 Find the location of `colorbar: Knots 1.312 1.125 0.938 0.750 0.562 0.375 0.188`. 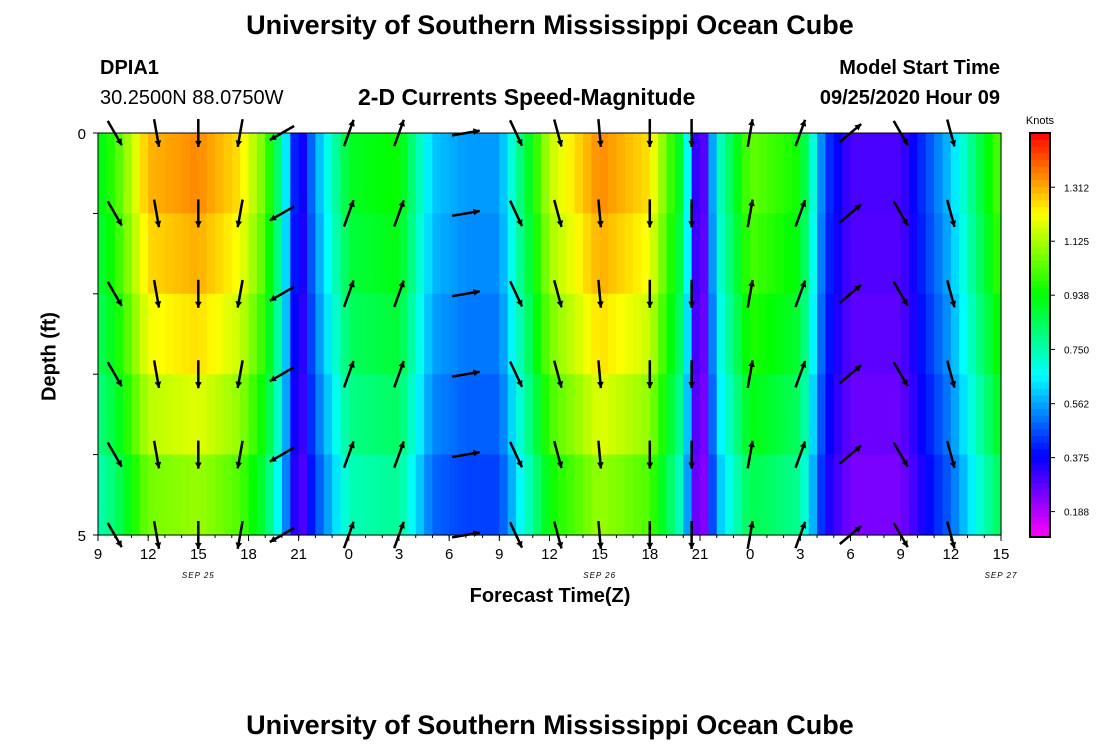

colorbar: Knots 1.312 1.125 0.938 0.750 0.562 0.375 0.188 is located at coordinates (1057, 326).